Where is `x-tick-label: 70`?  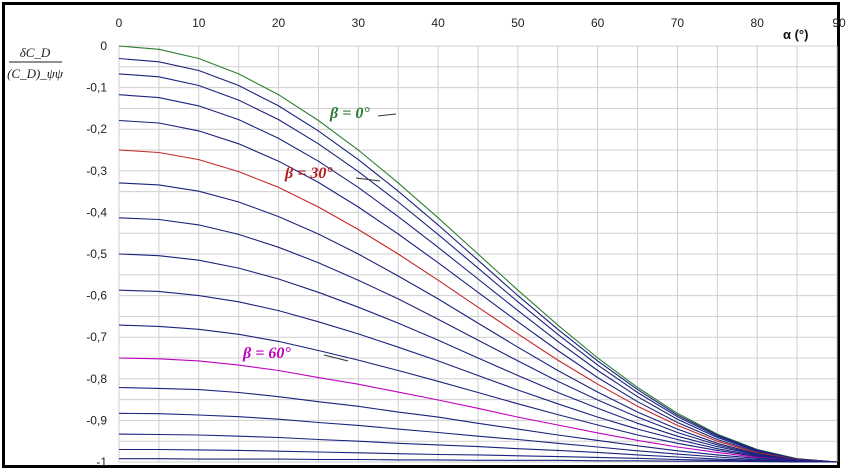
x-tick-label: 70 is located at coordinates (678, 23).